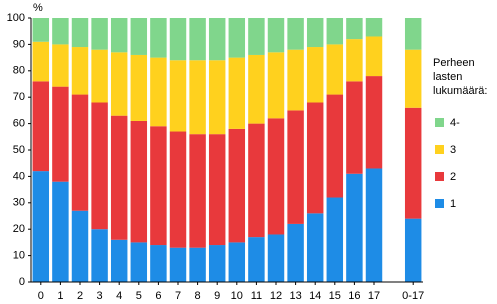  What do you see at coordinates (19, 71) in the screenshot?
I see `y-tick-label: 80` at bounding box center [19, 71].